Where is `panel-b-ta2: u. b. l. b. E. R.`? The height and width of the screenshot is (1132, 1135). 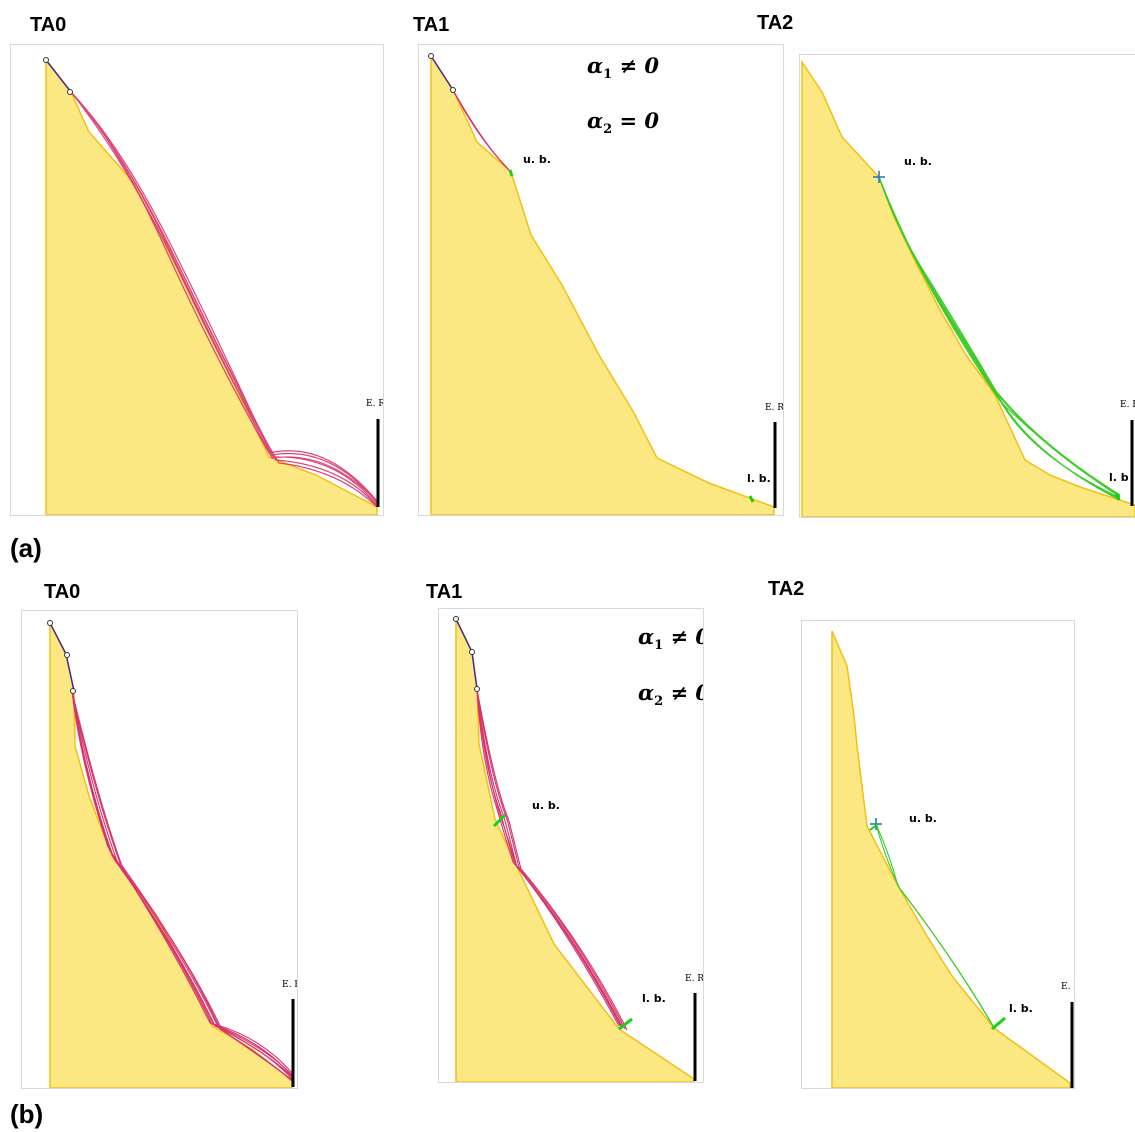 panel-b-ta2: u. b. l. b. E. R. is located at coordinates (938, 854).